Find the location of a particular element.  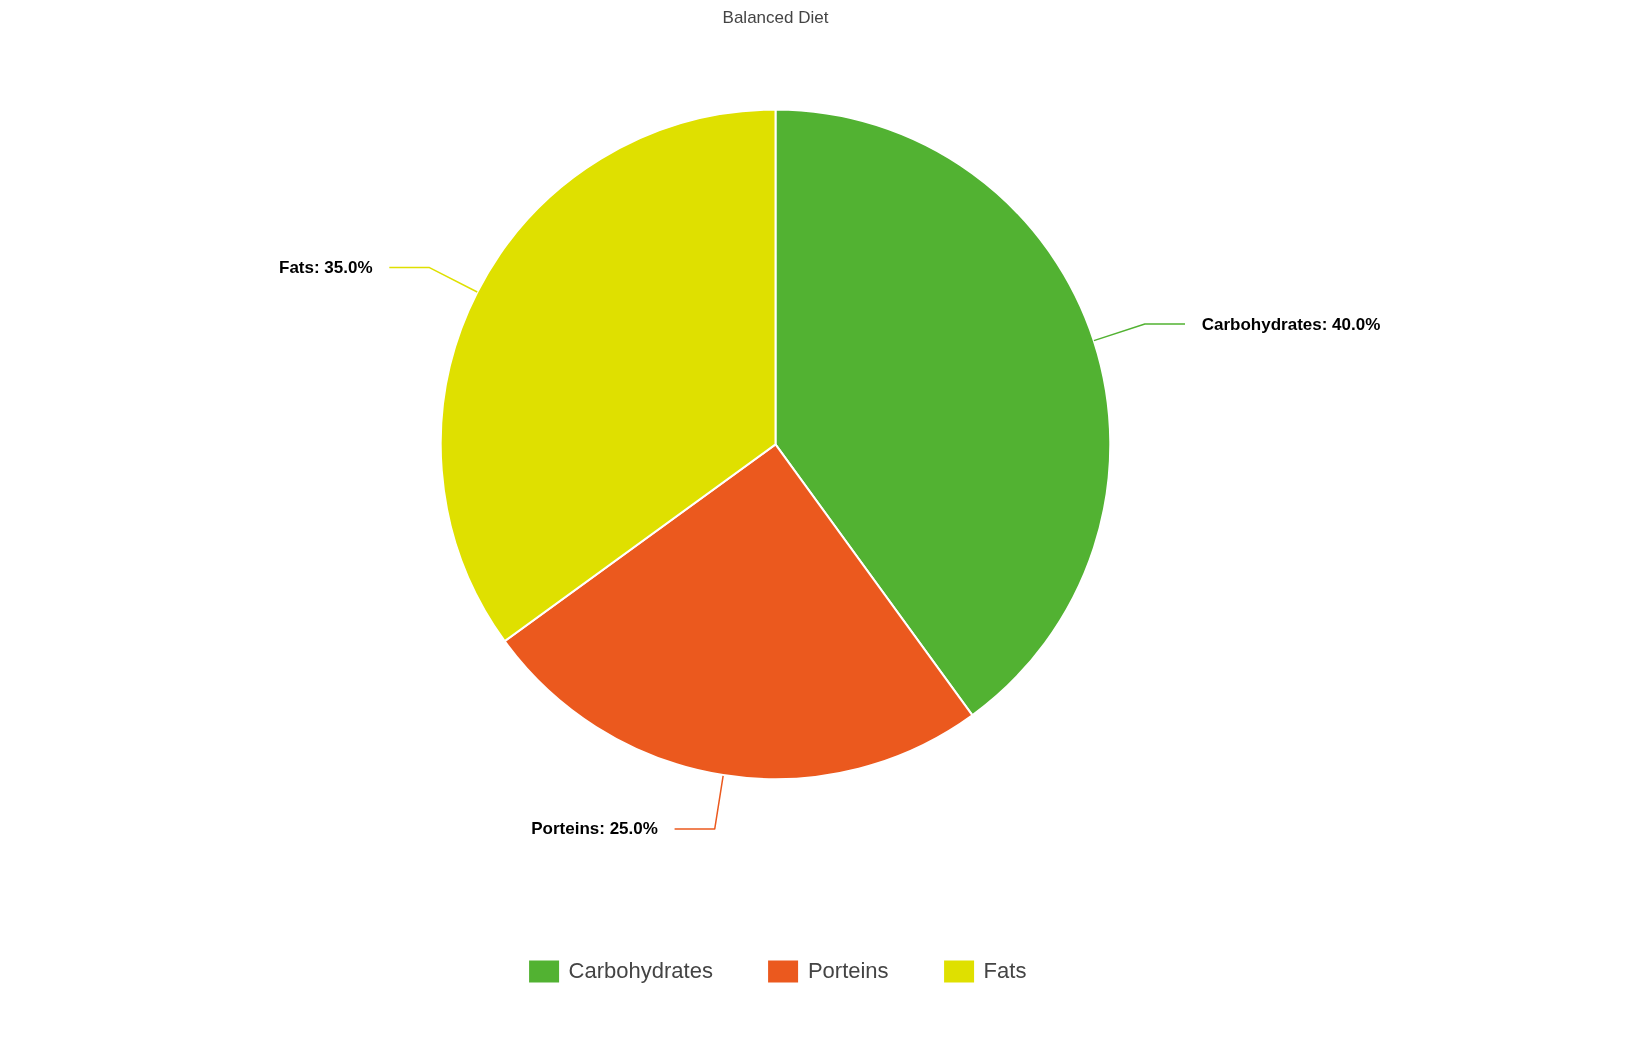

legend-label: Carbohydrates is located at coordinates (640, 971).